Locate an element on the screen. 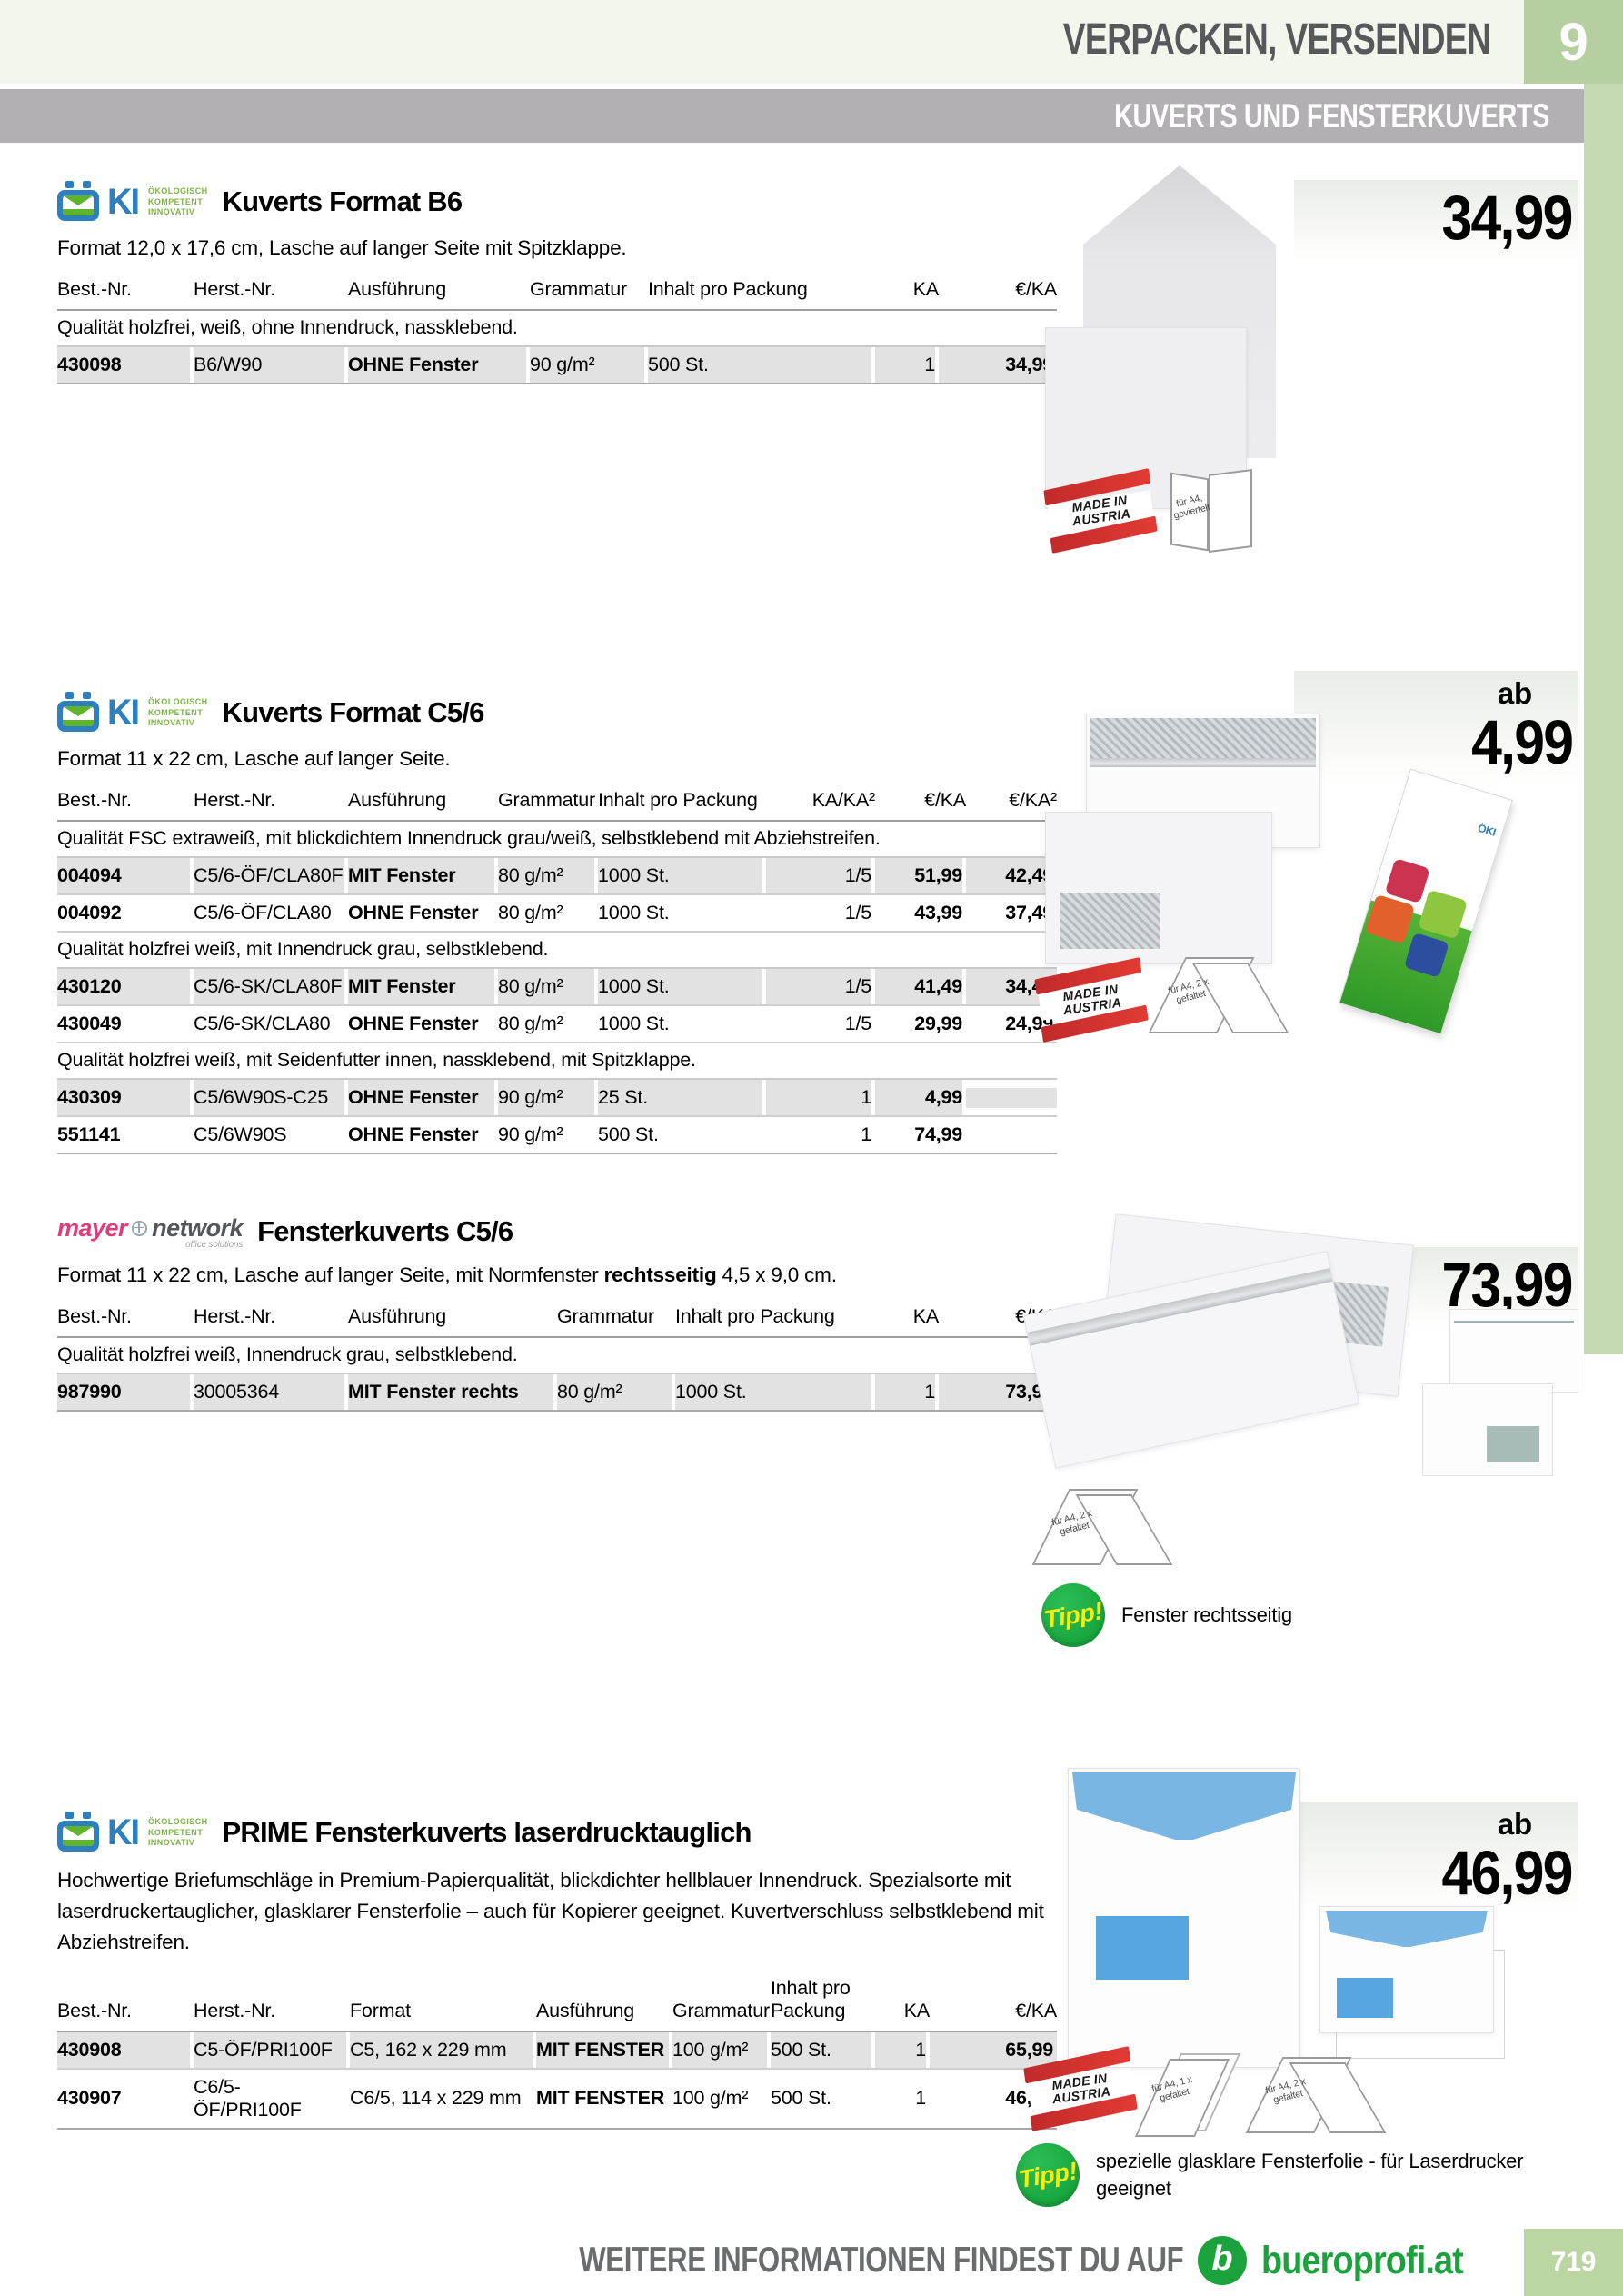 The height and width of the screenshot is (2296, 1623). header-band is located at coordinates (812, 42).